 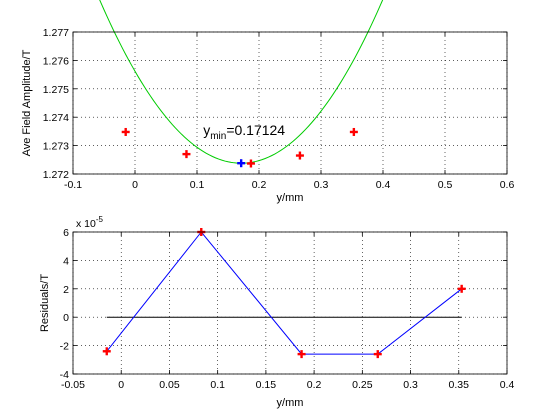 I want to click on y-tick-label: -4, so click(x=64, y=375).